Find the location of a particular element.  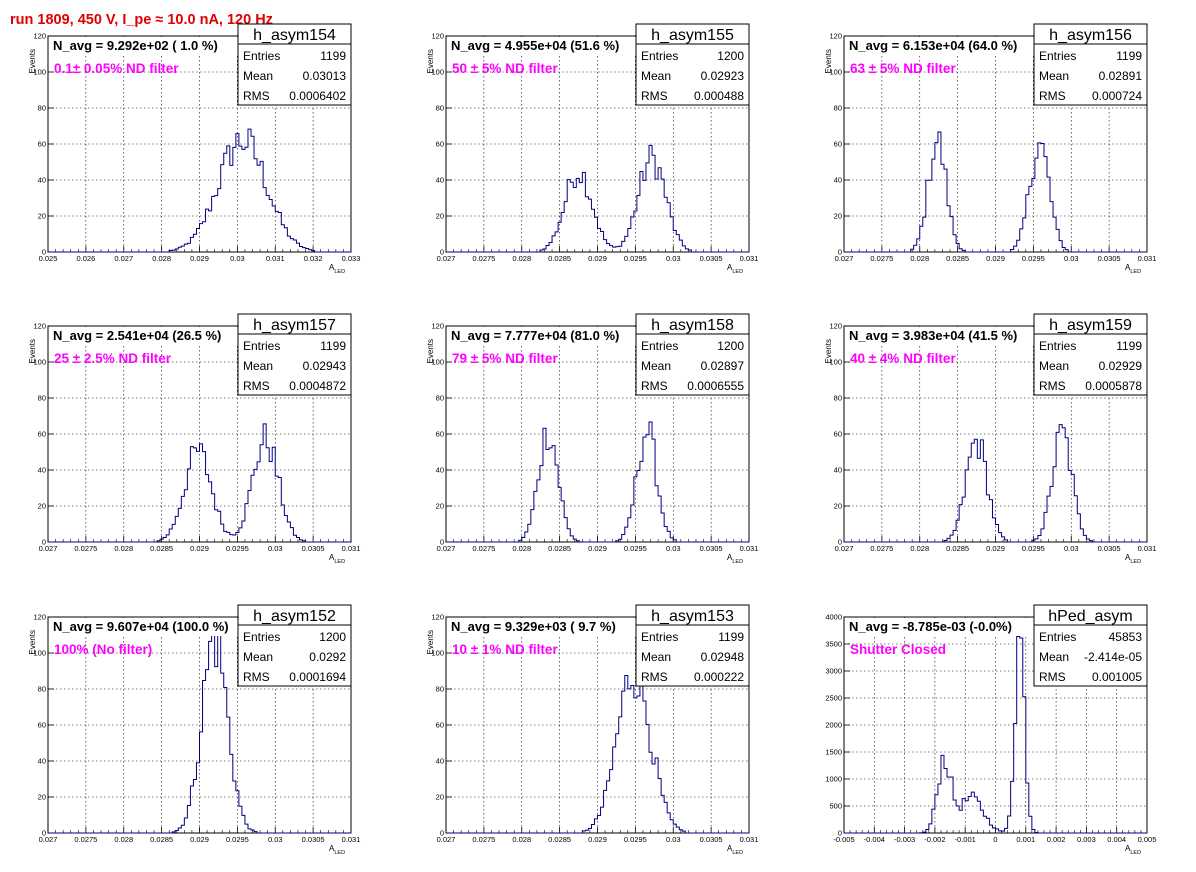

navg-label: N_avg = 4.955e+04 (51.6 %) is located at coordinates (535, 45).